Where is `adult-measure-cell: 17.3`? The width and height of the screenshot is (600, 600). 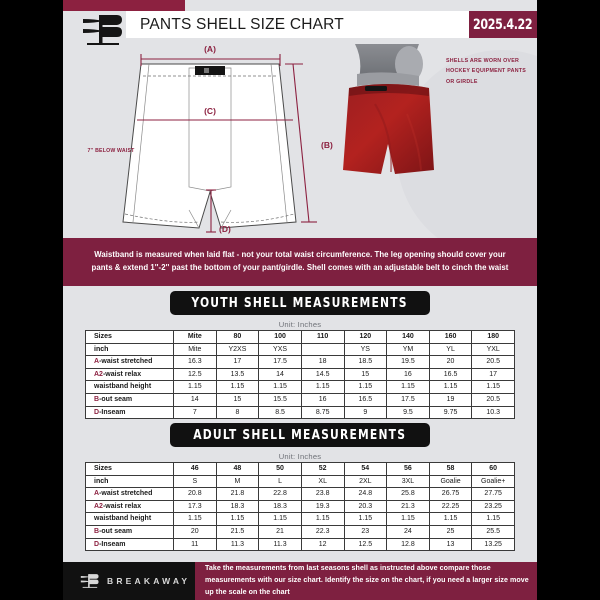 adult-measure-cell: 17.3 is located at coordinates (195, 506).